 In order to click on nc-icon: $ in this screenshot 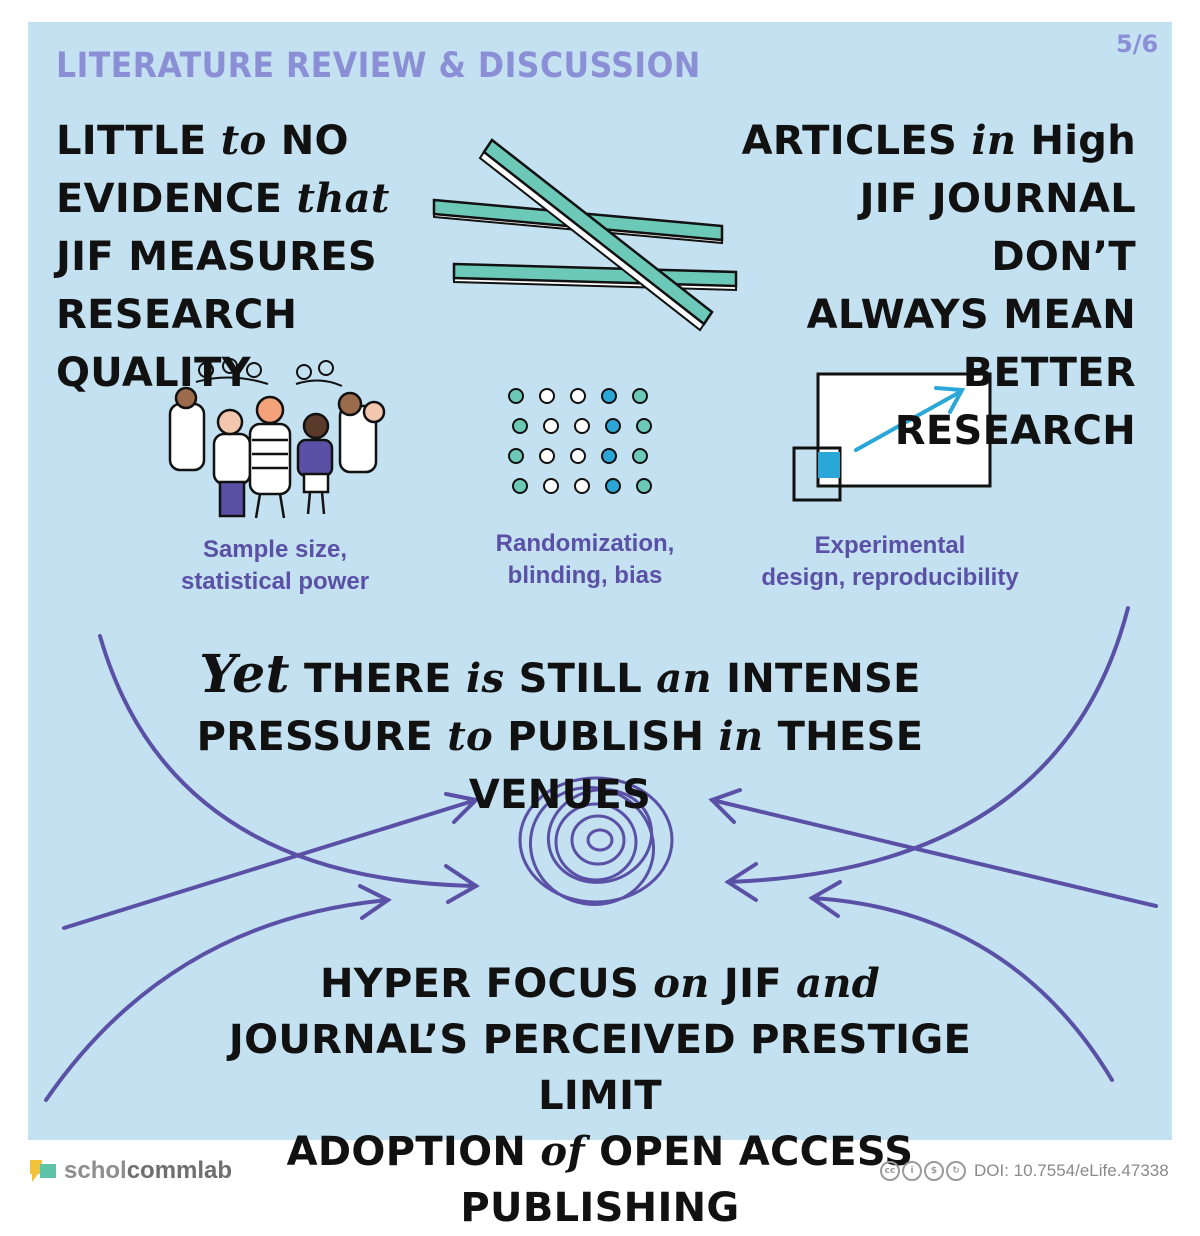, I will do `click(934, 1171)`.